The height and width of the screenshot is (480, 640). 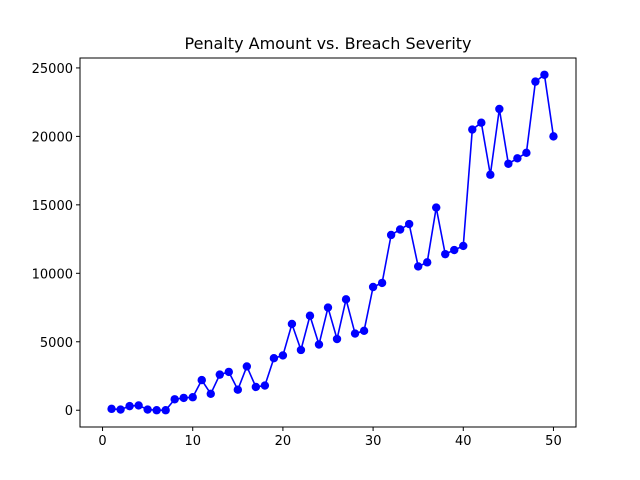 What do you see at coordinates (283, 441) in the screenshot?
I see `x-tick-label: 20` at bounding box center [283, 441].